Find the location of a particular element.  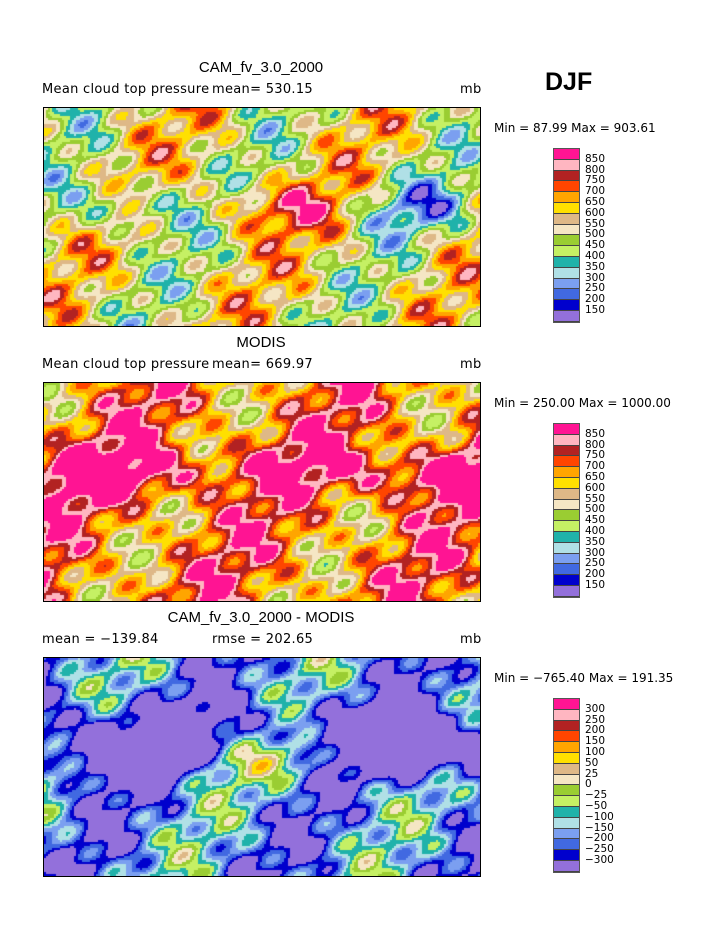

legend-level-label: 0 is located at coordinates (588, 784).